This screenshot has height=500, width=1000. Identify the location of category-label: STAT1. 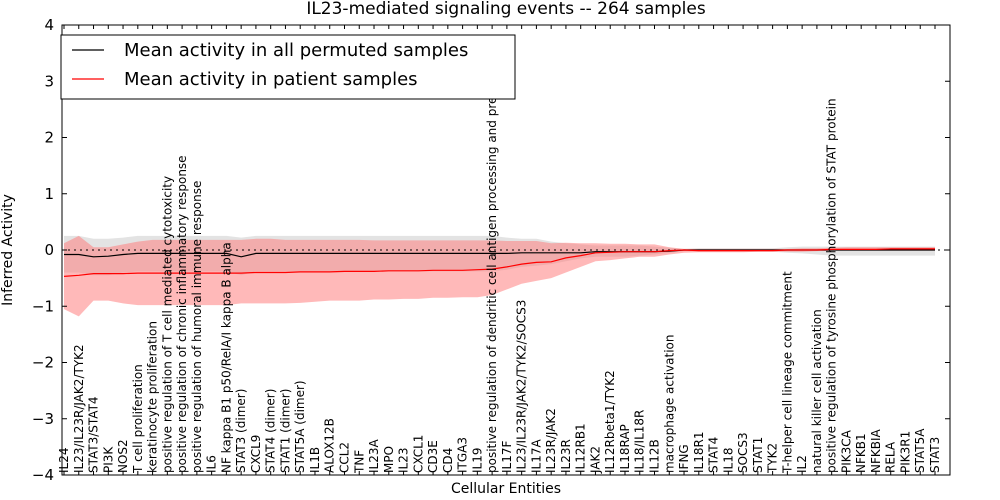
(758, 455).